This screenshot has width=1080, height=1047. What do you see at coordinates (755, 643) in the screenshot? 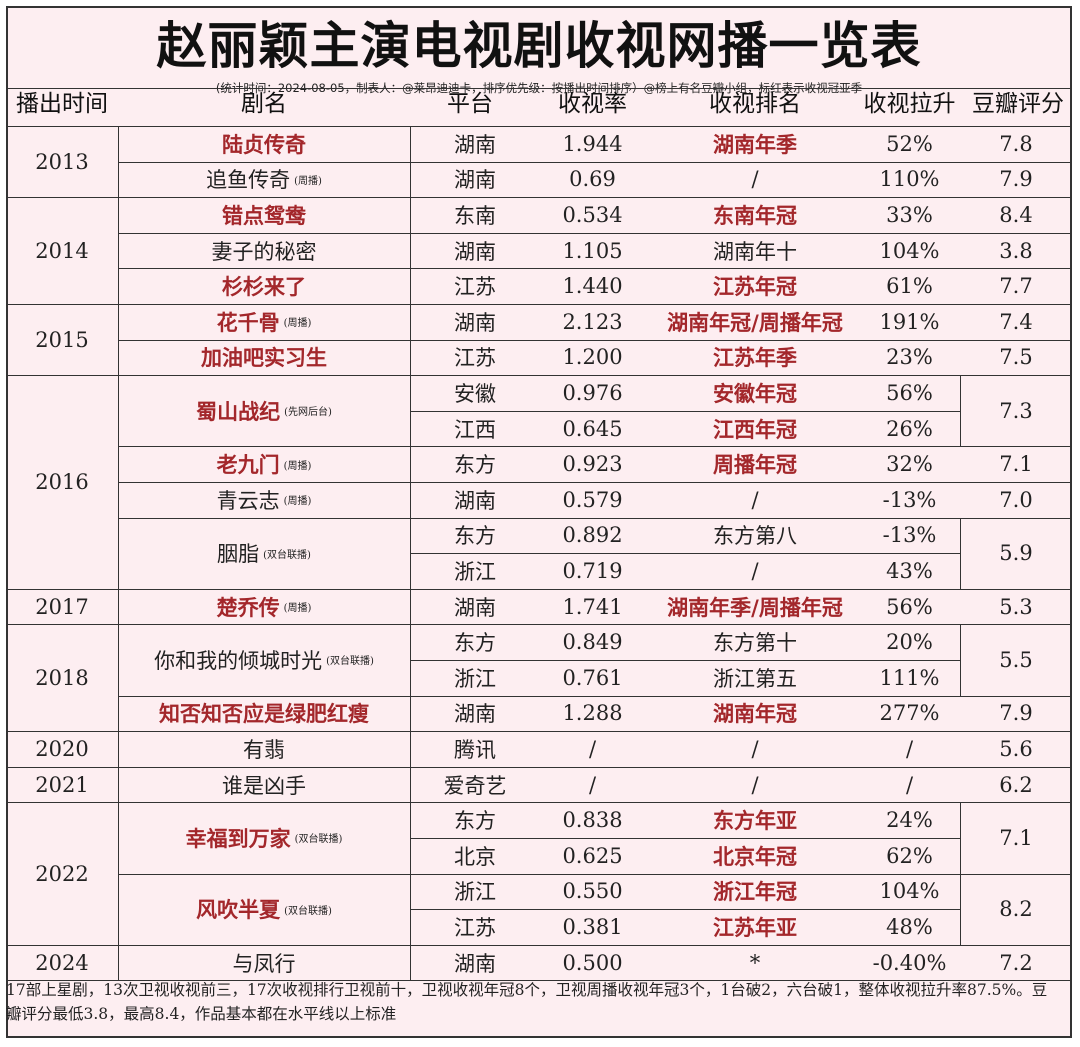
I see `rank-cell: 东方第十` at bounding box center [755, 643].